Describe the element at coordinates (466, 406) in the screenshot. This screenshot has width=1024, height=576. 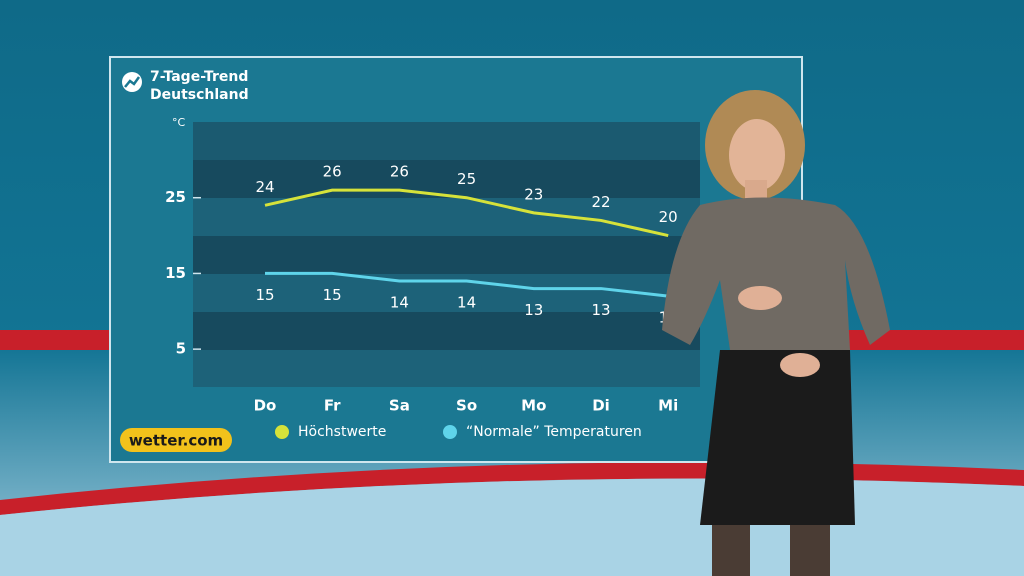
I see `x-tick-label: So` at that location.